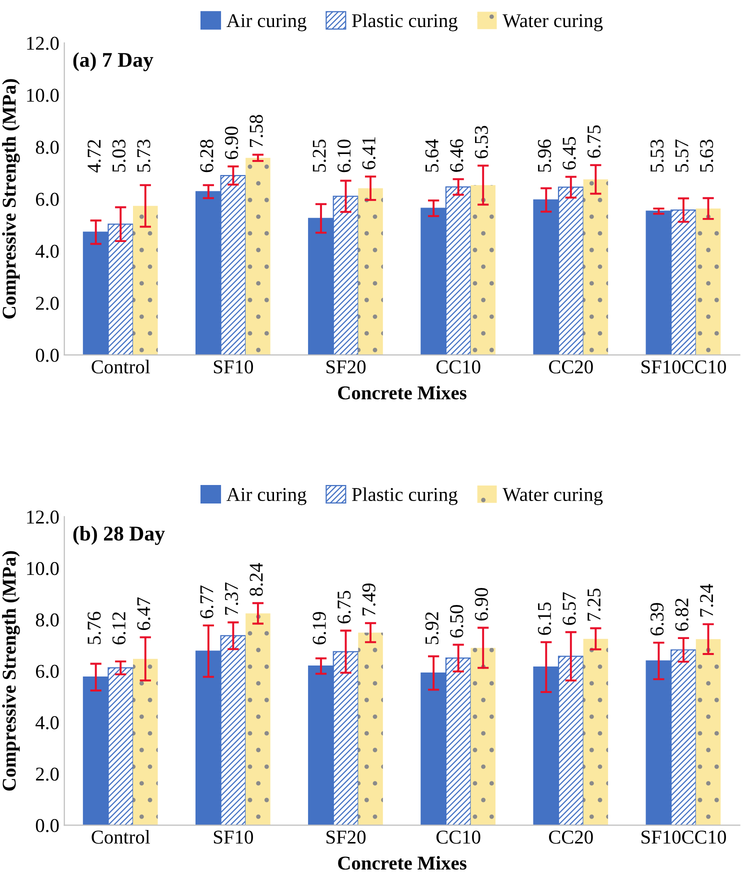 Image resolution: width=748 pixels, height=894 pixels. Describe the element at coordinates (707, 600) in the screenshot. I see `data-label: 7.24` at that location.